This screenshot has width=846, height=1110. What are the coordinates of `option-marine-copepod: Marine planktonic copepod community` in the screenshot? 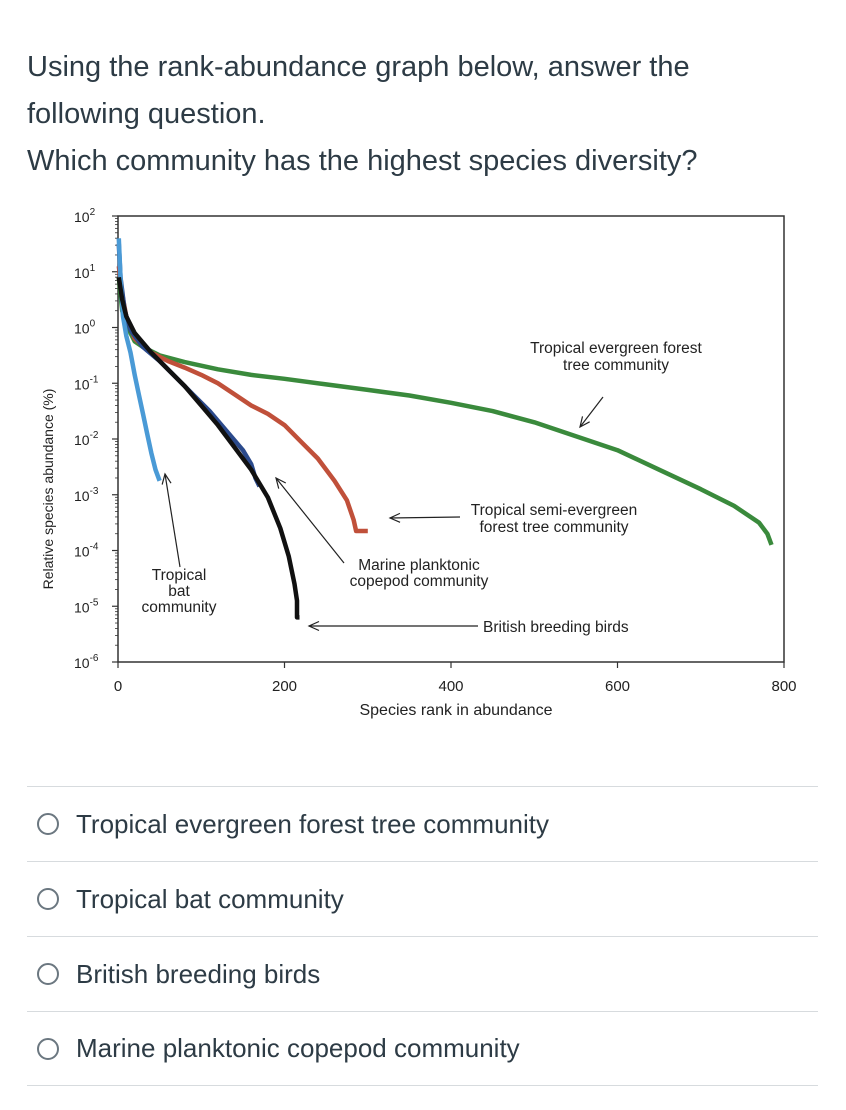 It's located at (422, 1048).